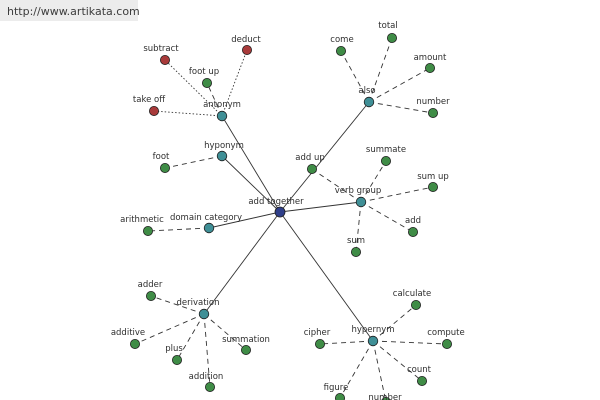 Image resolution: width=600 pixels, height=400 pixels. I want to click on edge-hypernym-calculate, so click(394, 323).